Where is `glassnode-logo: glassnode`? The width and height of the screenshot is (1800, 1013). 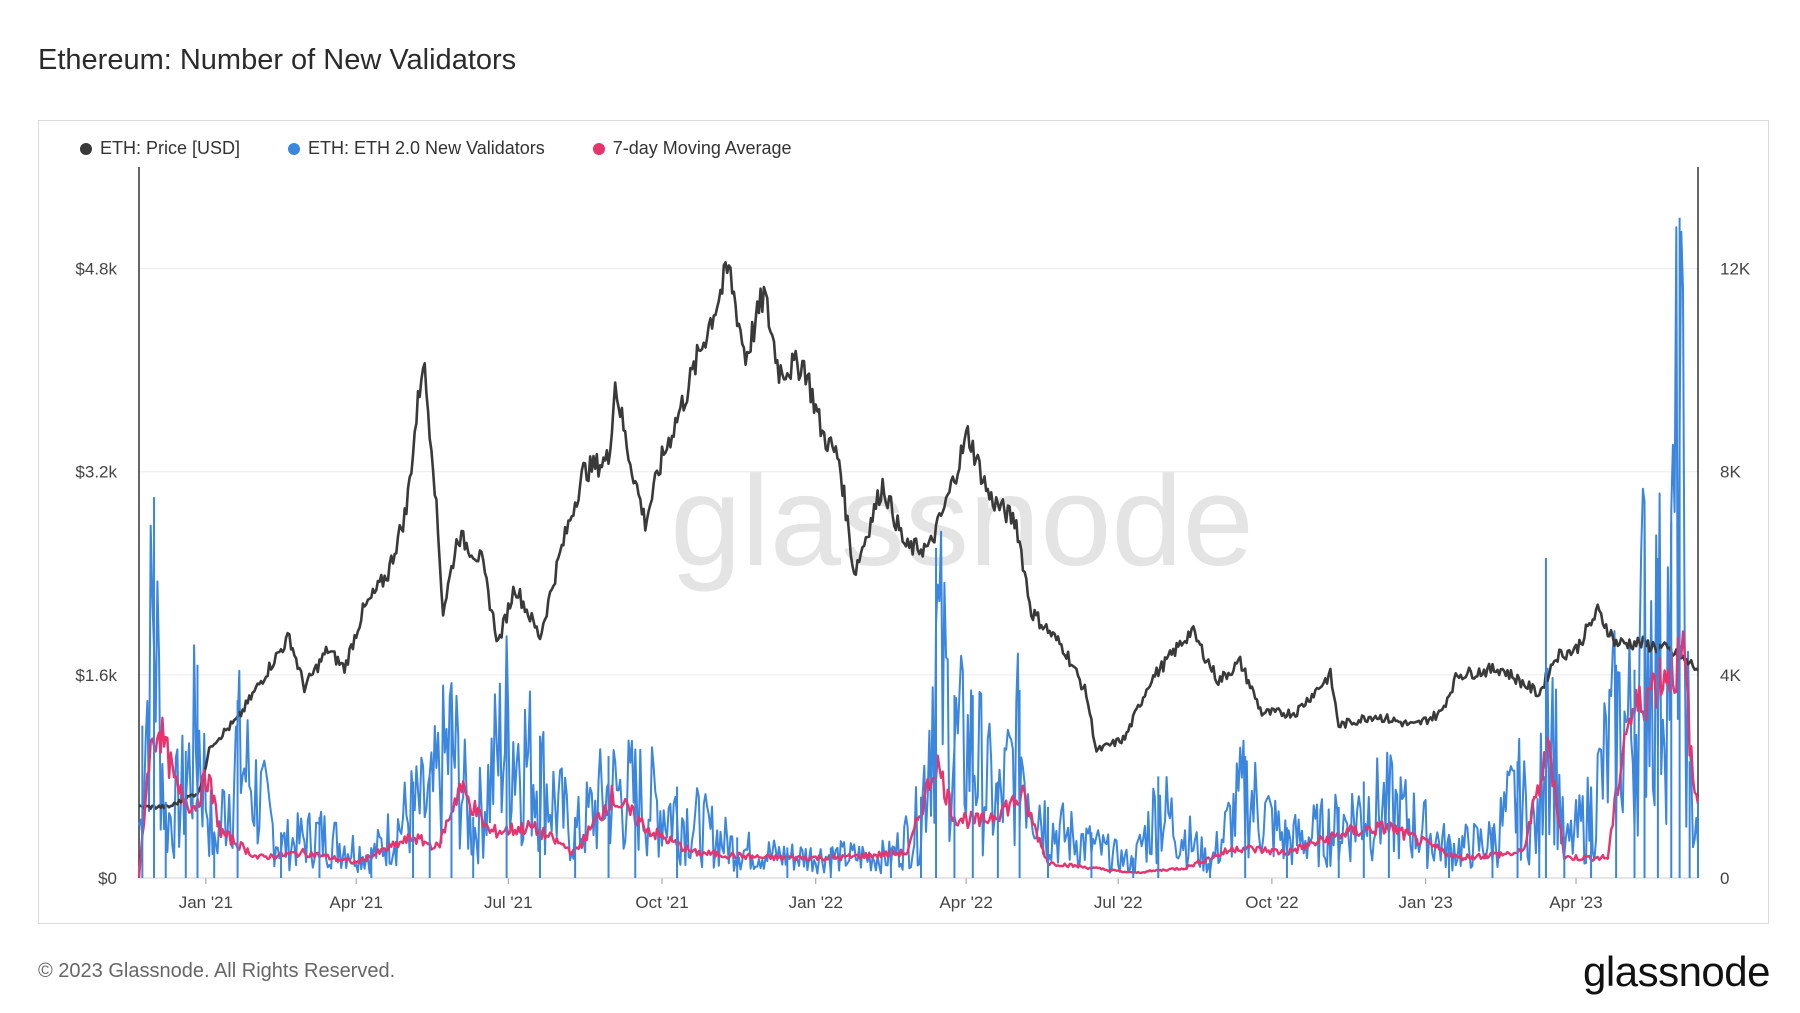
glassnode-logo: glassnode is located at coordinates (1676, 971).